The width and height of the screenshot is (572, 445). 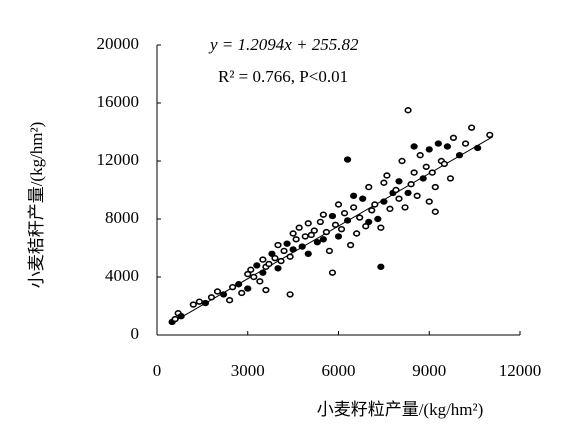 I want to click on y-tick-label: 16000, so click(x=118, y=101).